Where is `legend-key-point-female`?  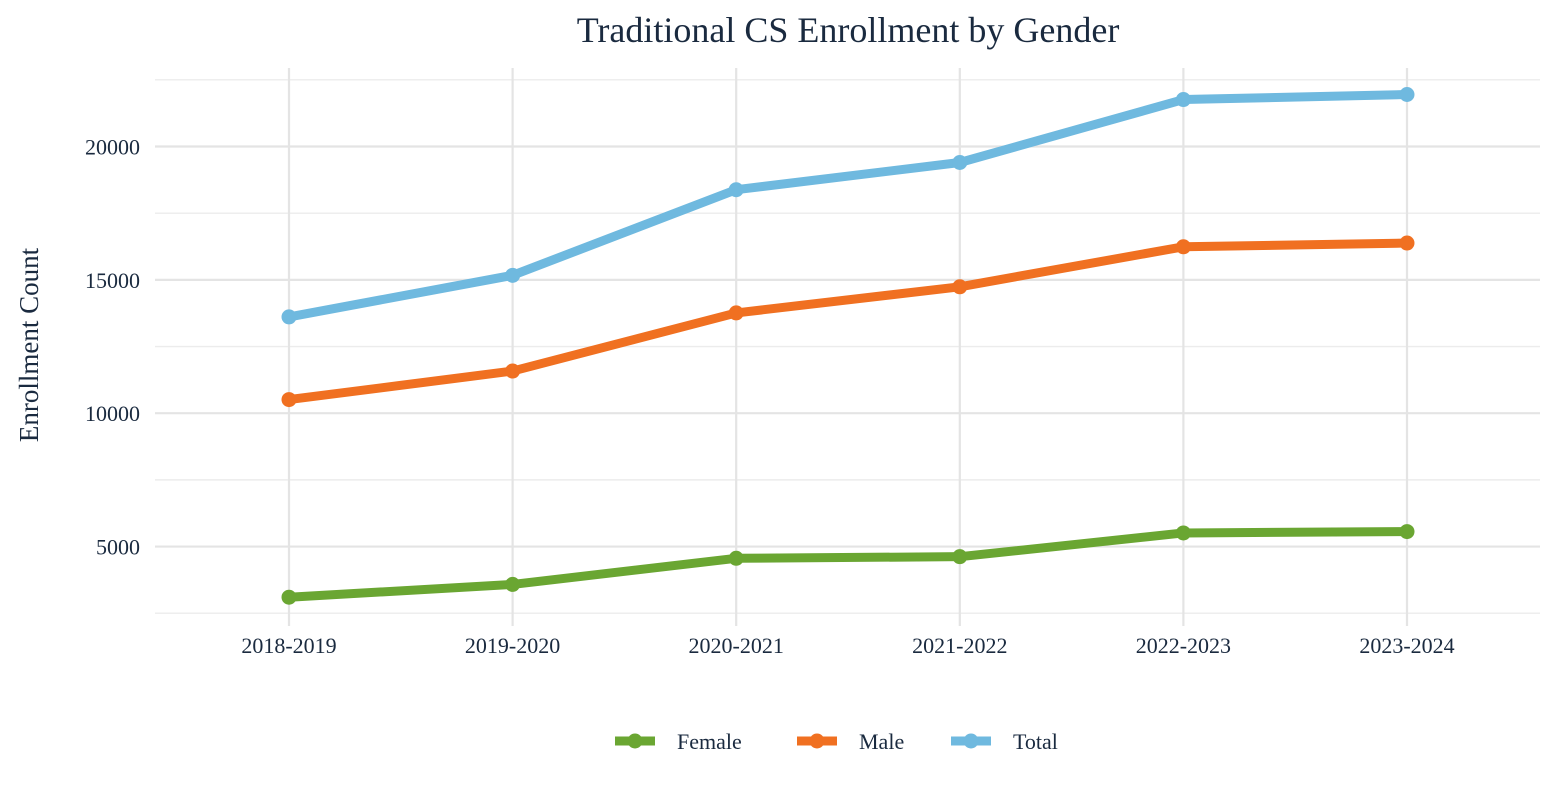
legend-key-point-female is located at coordinates (635, 741).